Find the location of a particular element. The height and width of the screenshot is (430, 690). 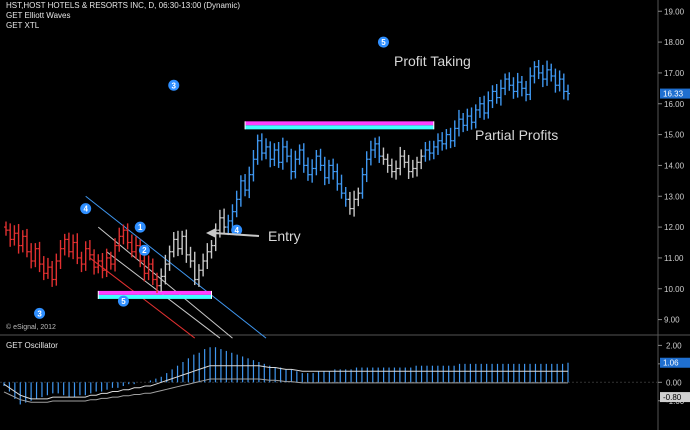

wave-marker: 3 is located at coordinates (174, 85).